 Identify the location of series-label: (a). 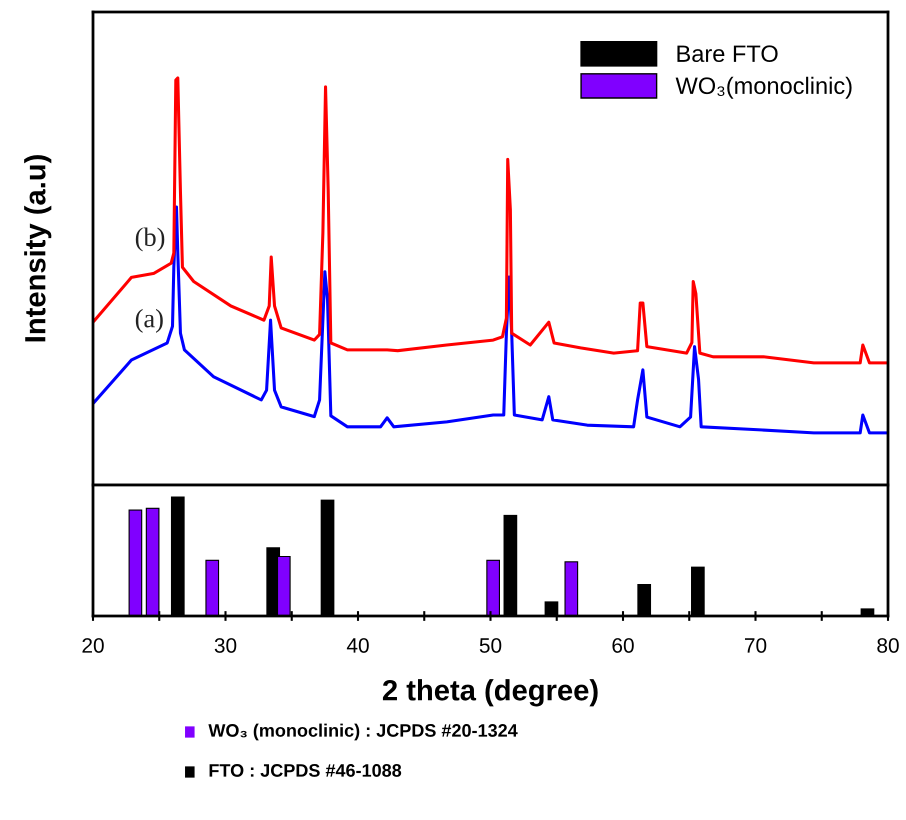
(149, 320).